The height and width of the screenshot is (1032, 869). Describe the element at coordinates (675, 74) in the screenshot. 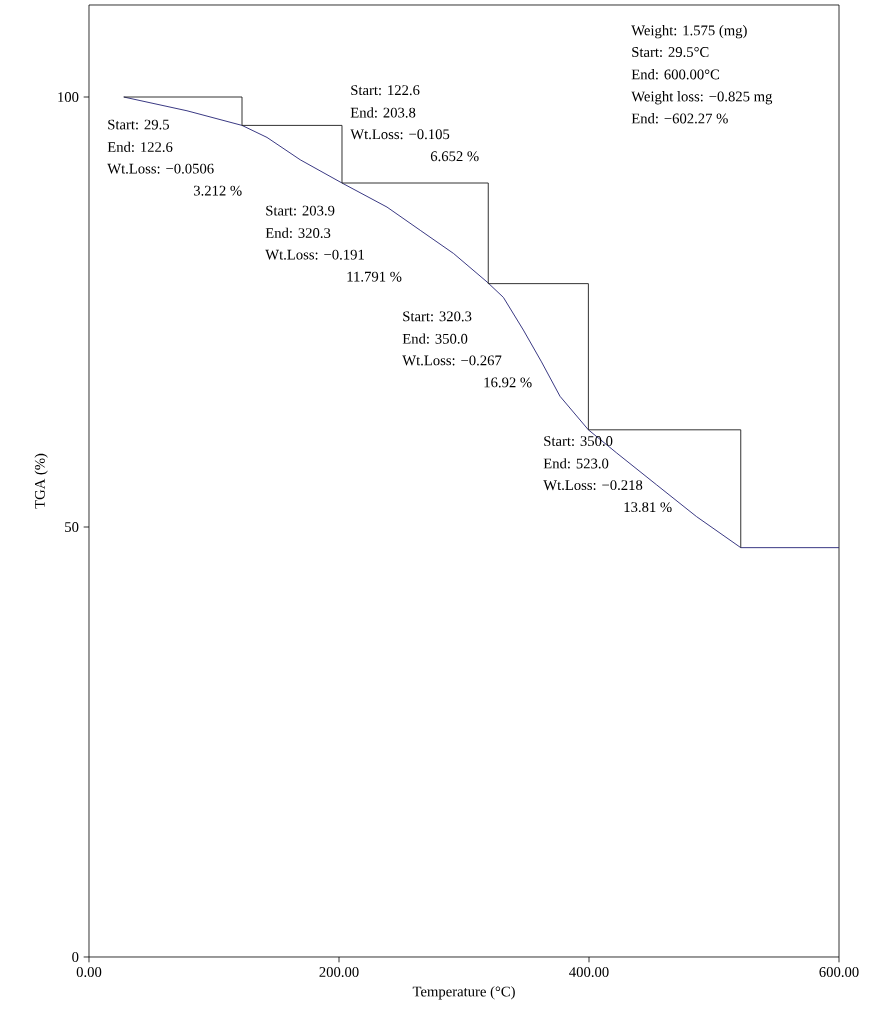

I see `annotation: End: 600.00°C` at that location.